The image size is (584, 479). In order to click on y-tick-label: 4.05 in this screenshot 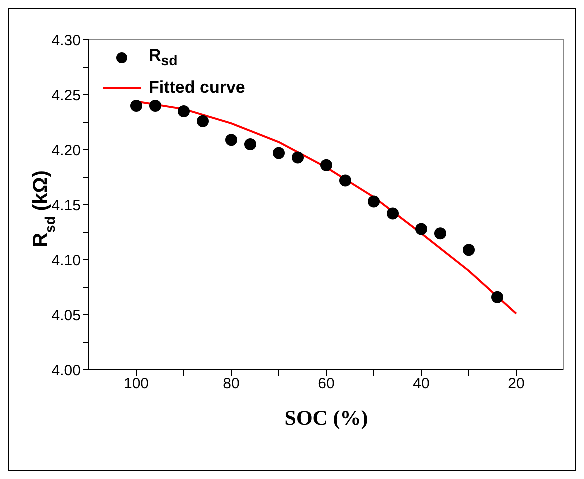, I will do `click(66, 315)`.